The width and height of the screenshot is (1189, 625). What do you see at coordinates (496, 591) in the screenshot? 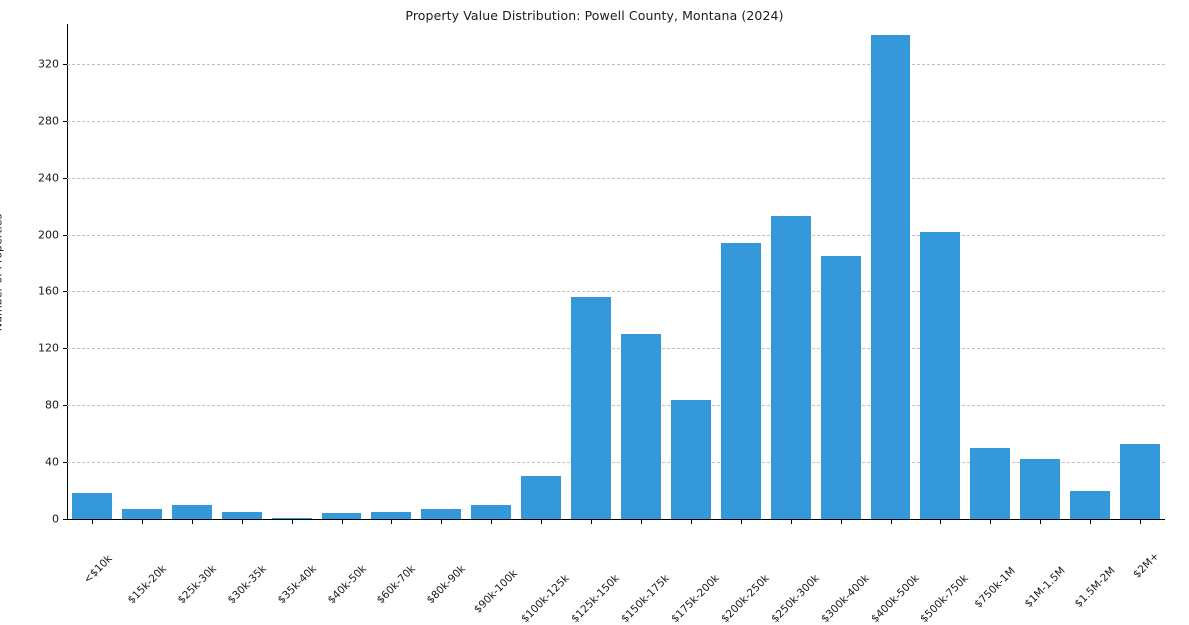
I see `x-tick-label-text: $90k-100k` at bounding box center [496, 591].